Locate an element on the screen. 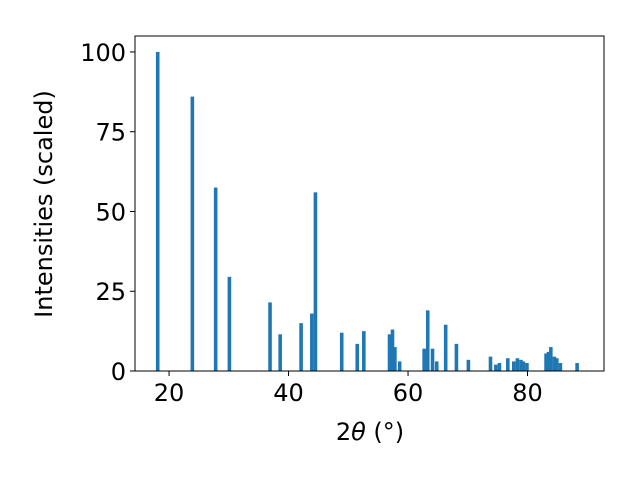 This screenshot has width=640, height=480. x-axis-label: 2θ (°) is located at coordinates (370, 432).